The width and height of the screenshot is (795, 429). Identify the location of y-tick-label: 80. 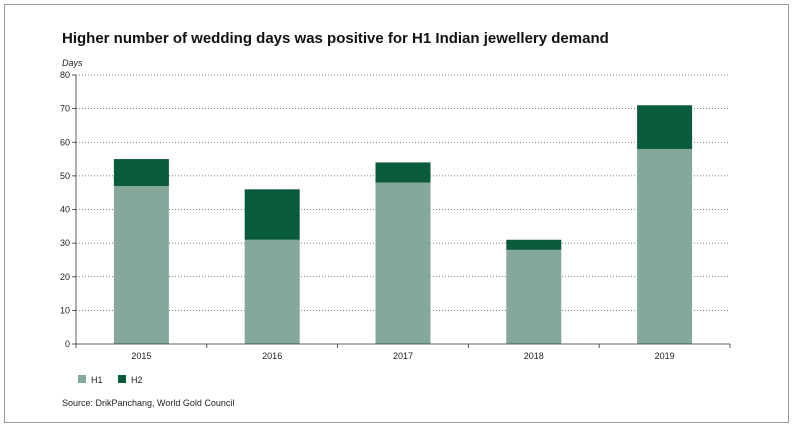
(65, 75).